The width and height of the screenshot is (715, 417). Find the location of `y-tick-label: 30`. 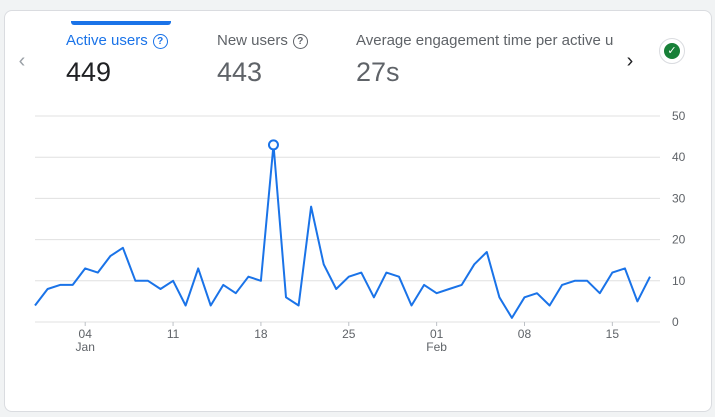

y-tick-label: 30 is located at coordinates (679, 198).